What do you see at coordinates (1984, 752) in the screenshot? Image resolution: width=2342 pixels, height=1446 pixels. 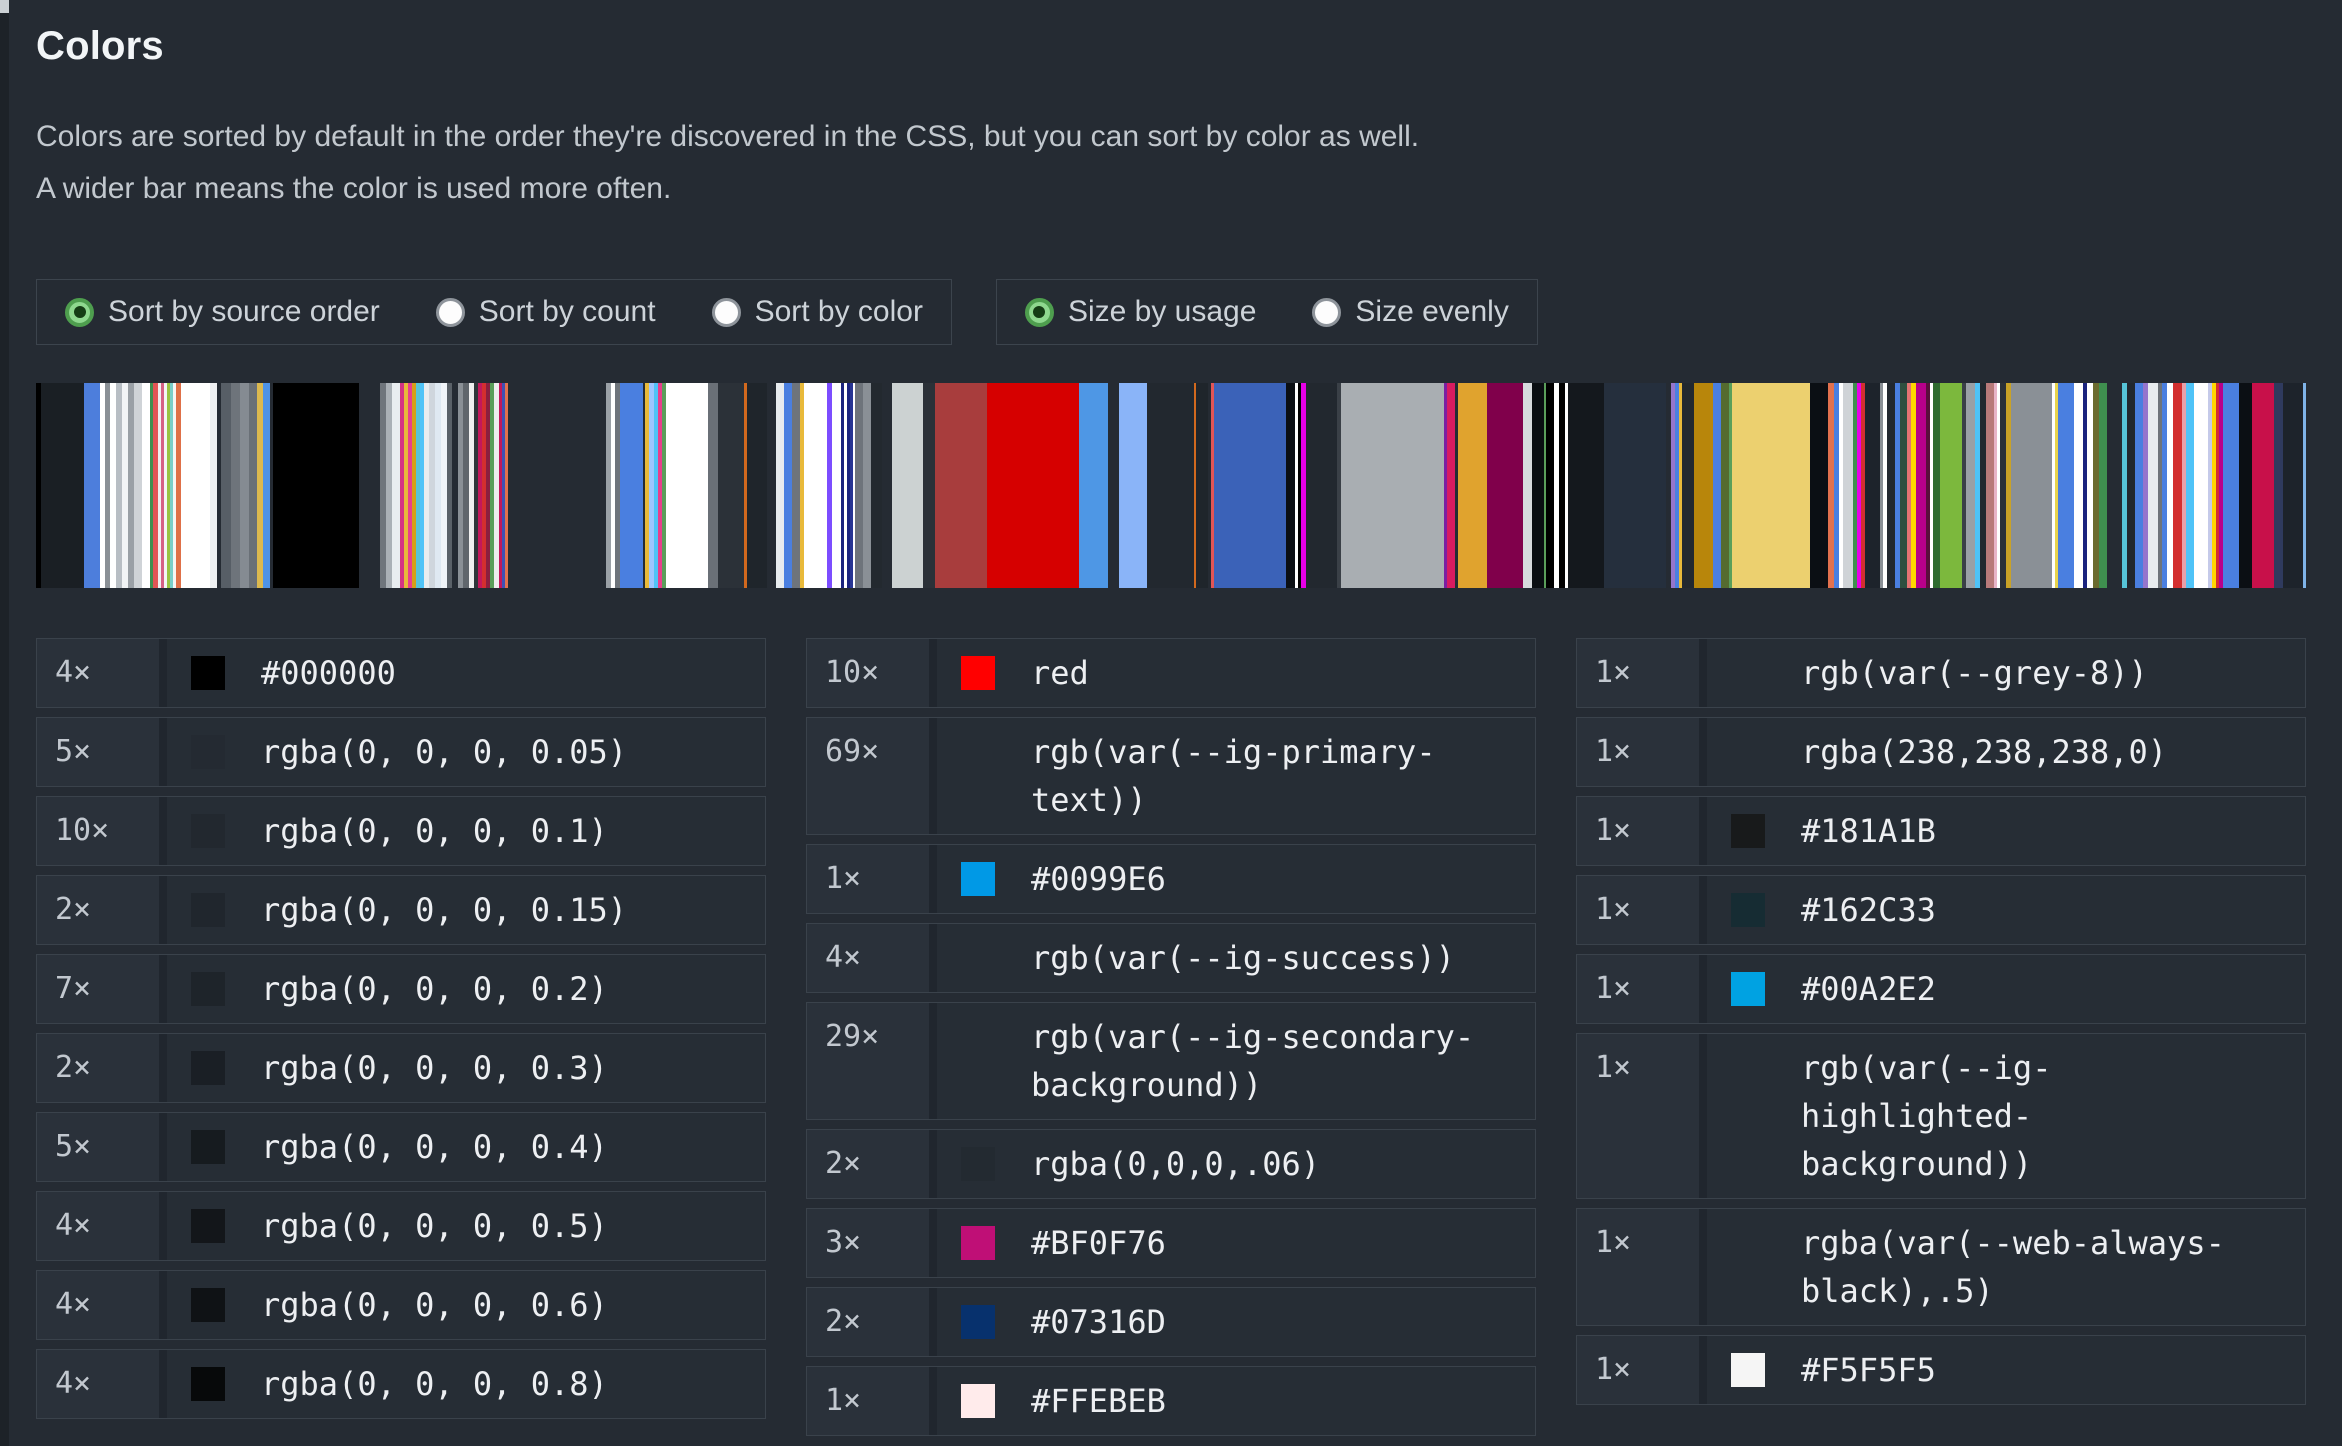 I see `color-value: rgba(238,238,238,0)` at bounding box center [1984, 752].